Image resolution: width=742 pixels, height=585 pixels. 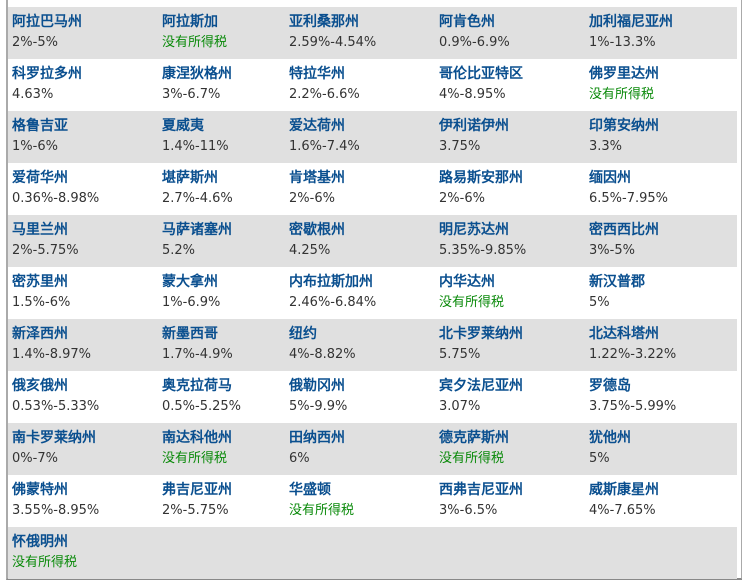 What do you see at coordinates (56, 510) in the screenshot?
I see `tax-rate: 3.55%-8.95%` at bounding box center [56, 510].